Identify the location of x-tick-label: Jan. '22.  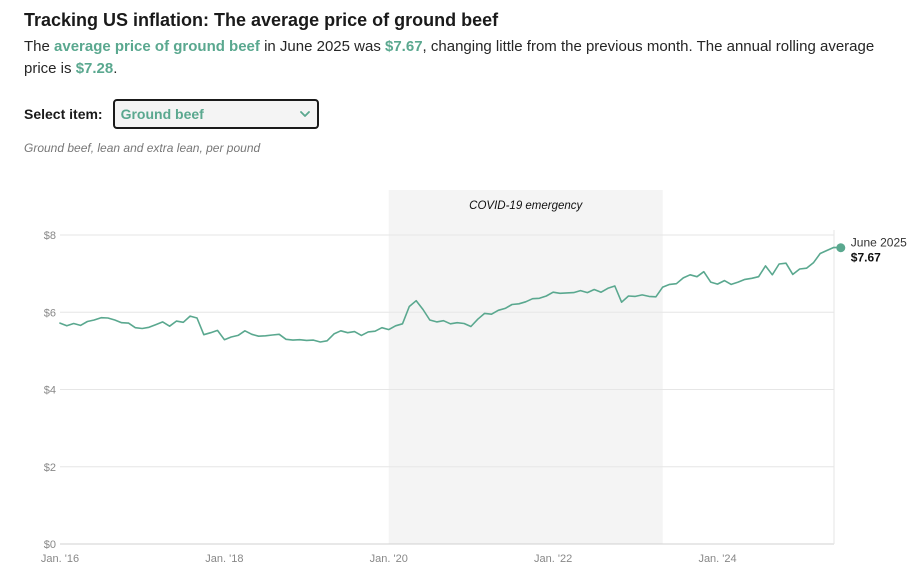
(553, 559).